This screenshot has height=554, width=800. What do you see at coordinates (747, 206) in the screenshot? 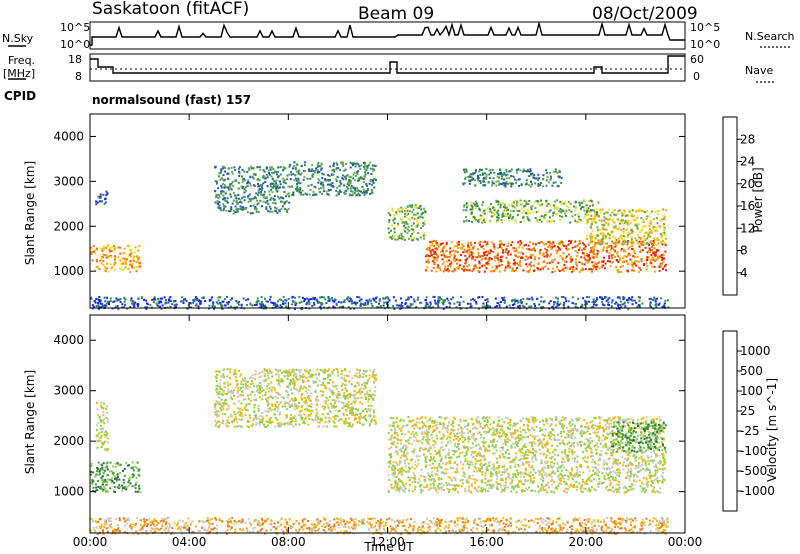
I see `colorbar-tick-label: 16` at bounding box center [747, 206].